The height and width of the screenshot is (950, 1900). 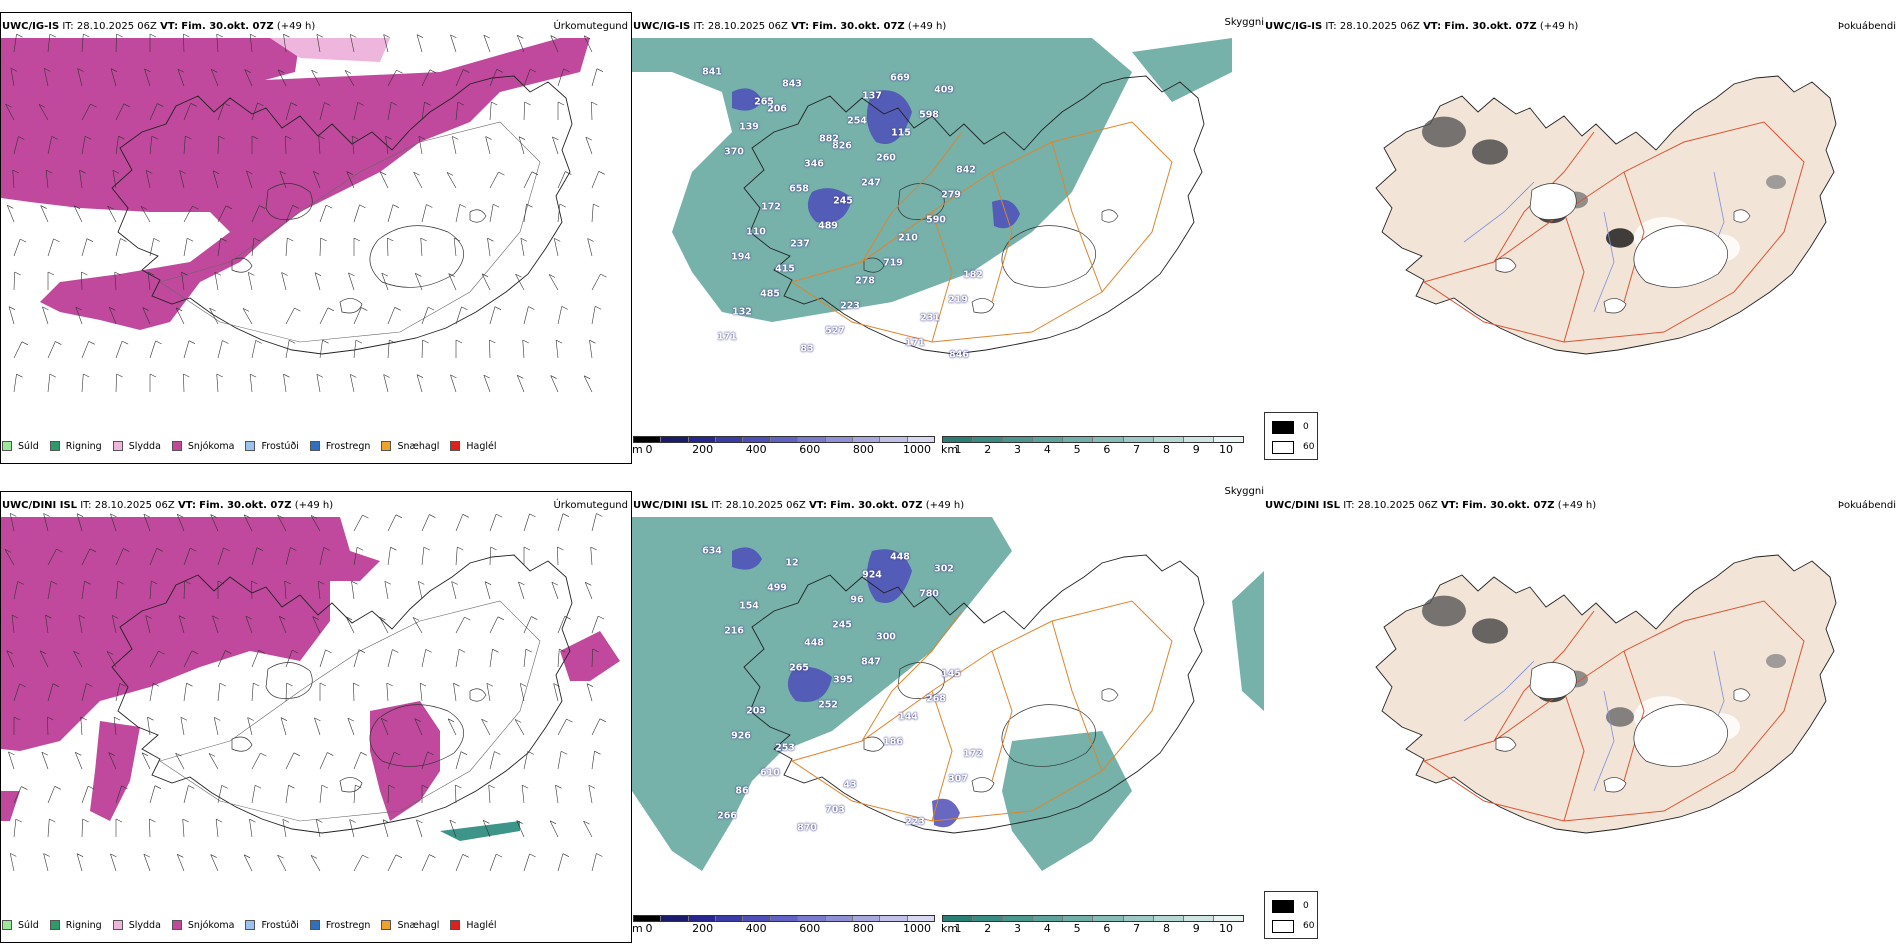 What do you see at coordinates (950, 928) in the screenshot?
I see `colorbar-unit: km` at bounding box center [950, 928].